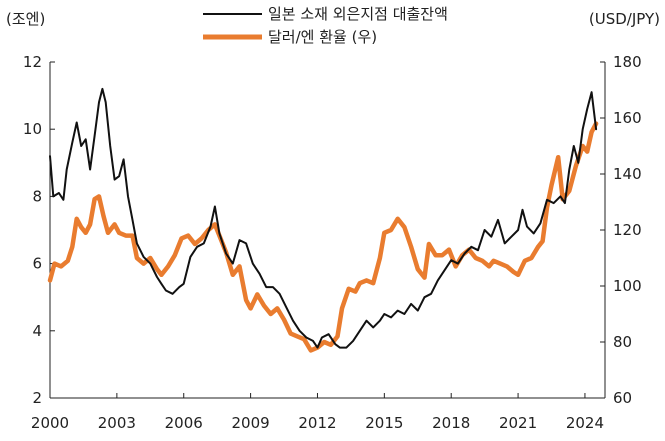 The height and width of the screenshot is (441, 665). What do you see at coordinates (37, 264) in the screenshot?
I see `left-tick-label: 6` at bounding box center [37, 264].